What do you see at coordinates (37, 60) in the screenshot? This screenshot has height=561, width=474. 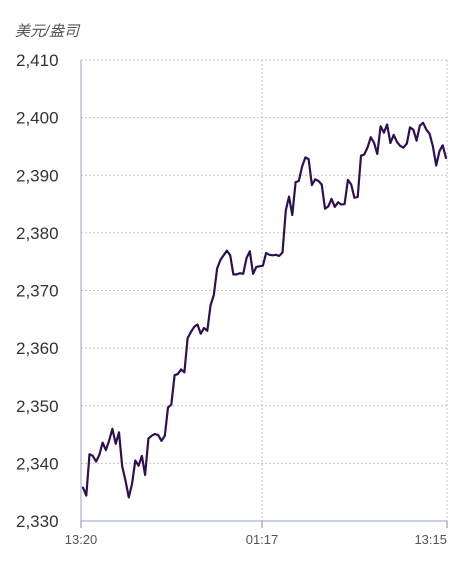 I see `y-tick-label: 2,410` at bounding box center [37, 60].